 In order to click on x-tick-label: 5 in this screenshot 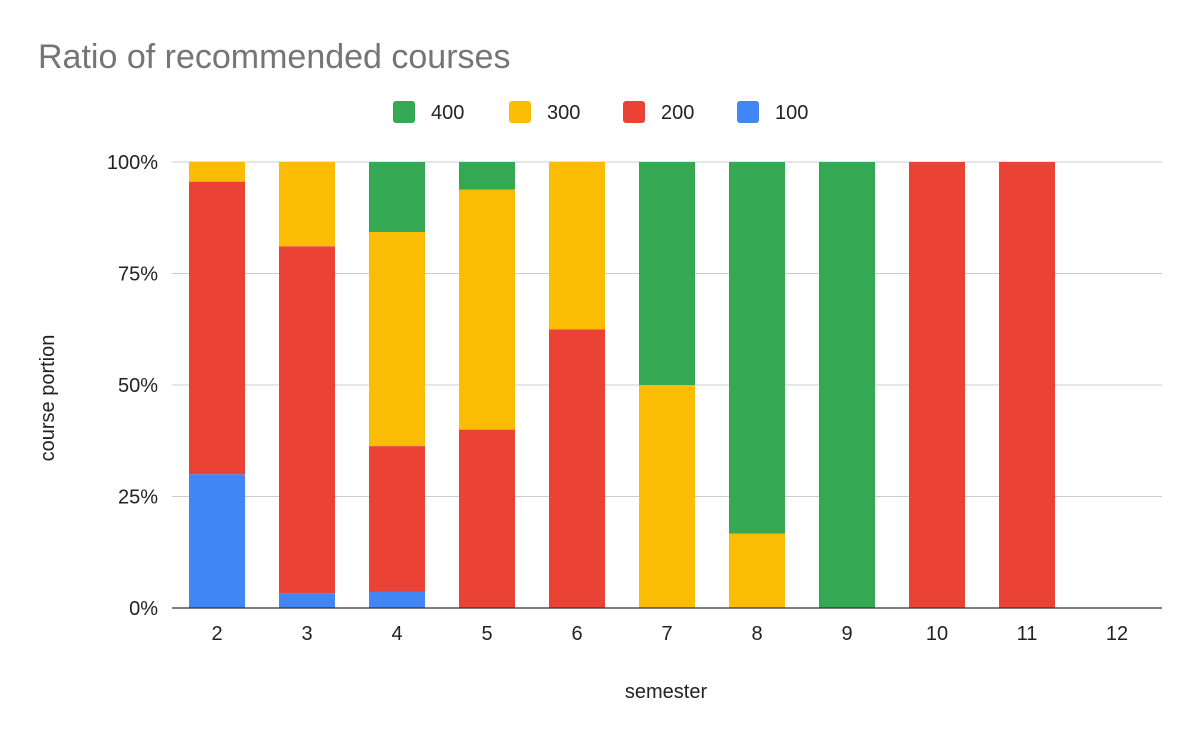, I will do `click(486, 634)`.